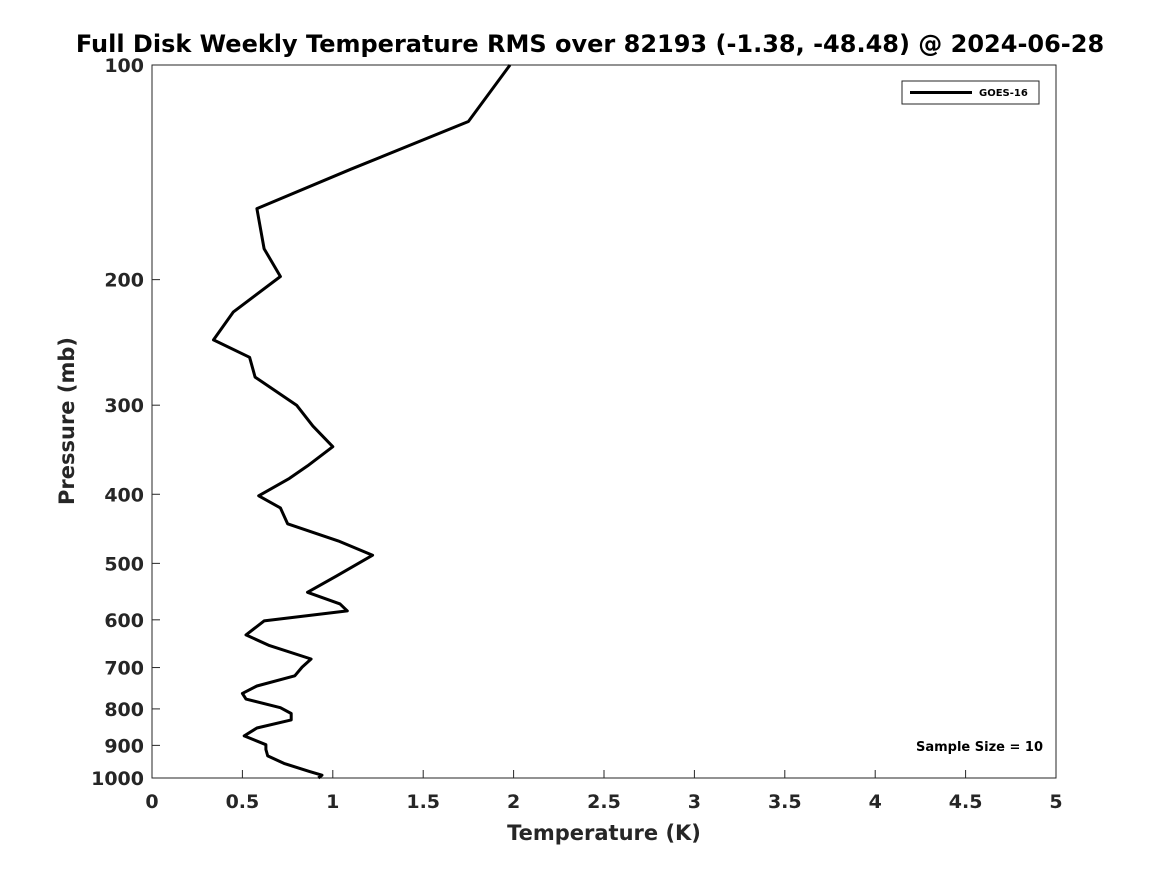  Describe the element at coordinates (124, 746) in the screenshot. I see `y-tick-label: 900` at that location.